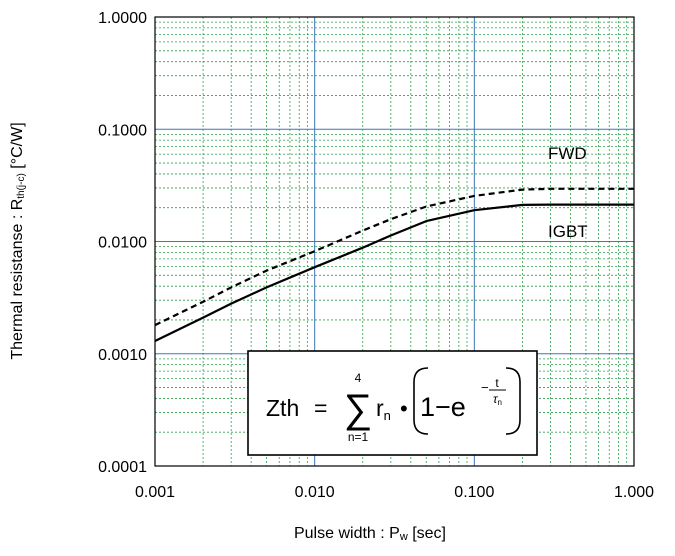  What do you see at coordinates (403, 537) in the screenshot?
I see `x-axis-label-sub: w` at bounding box center [403, 537].